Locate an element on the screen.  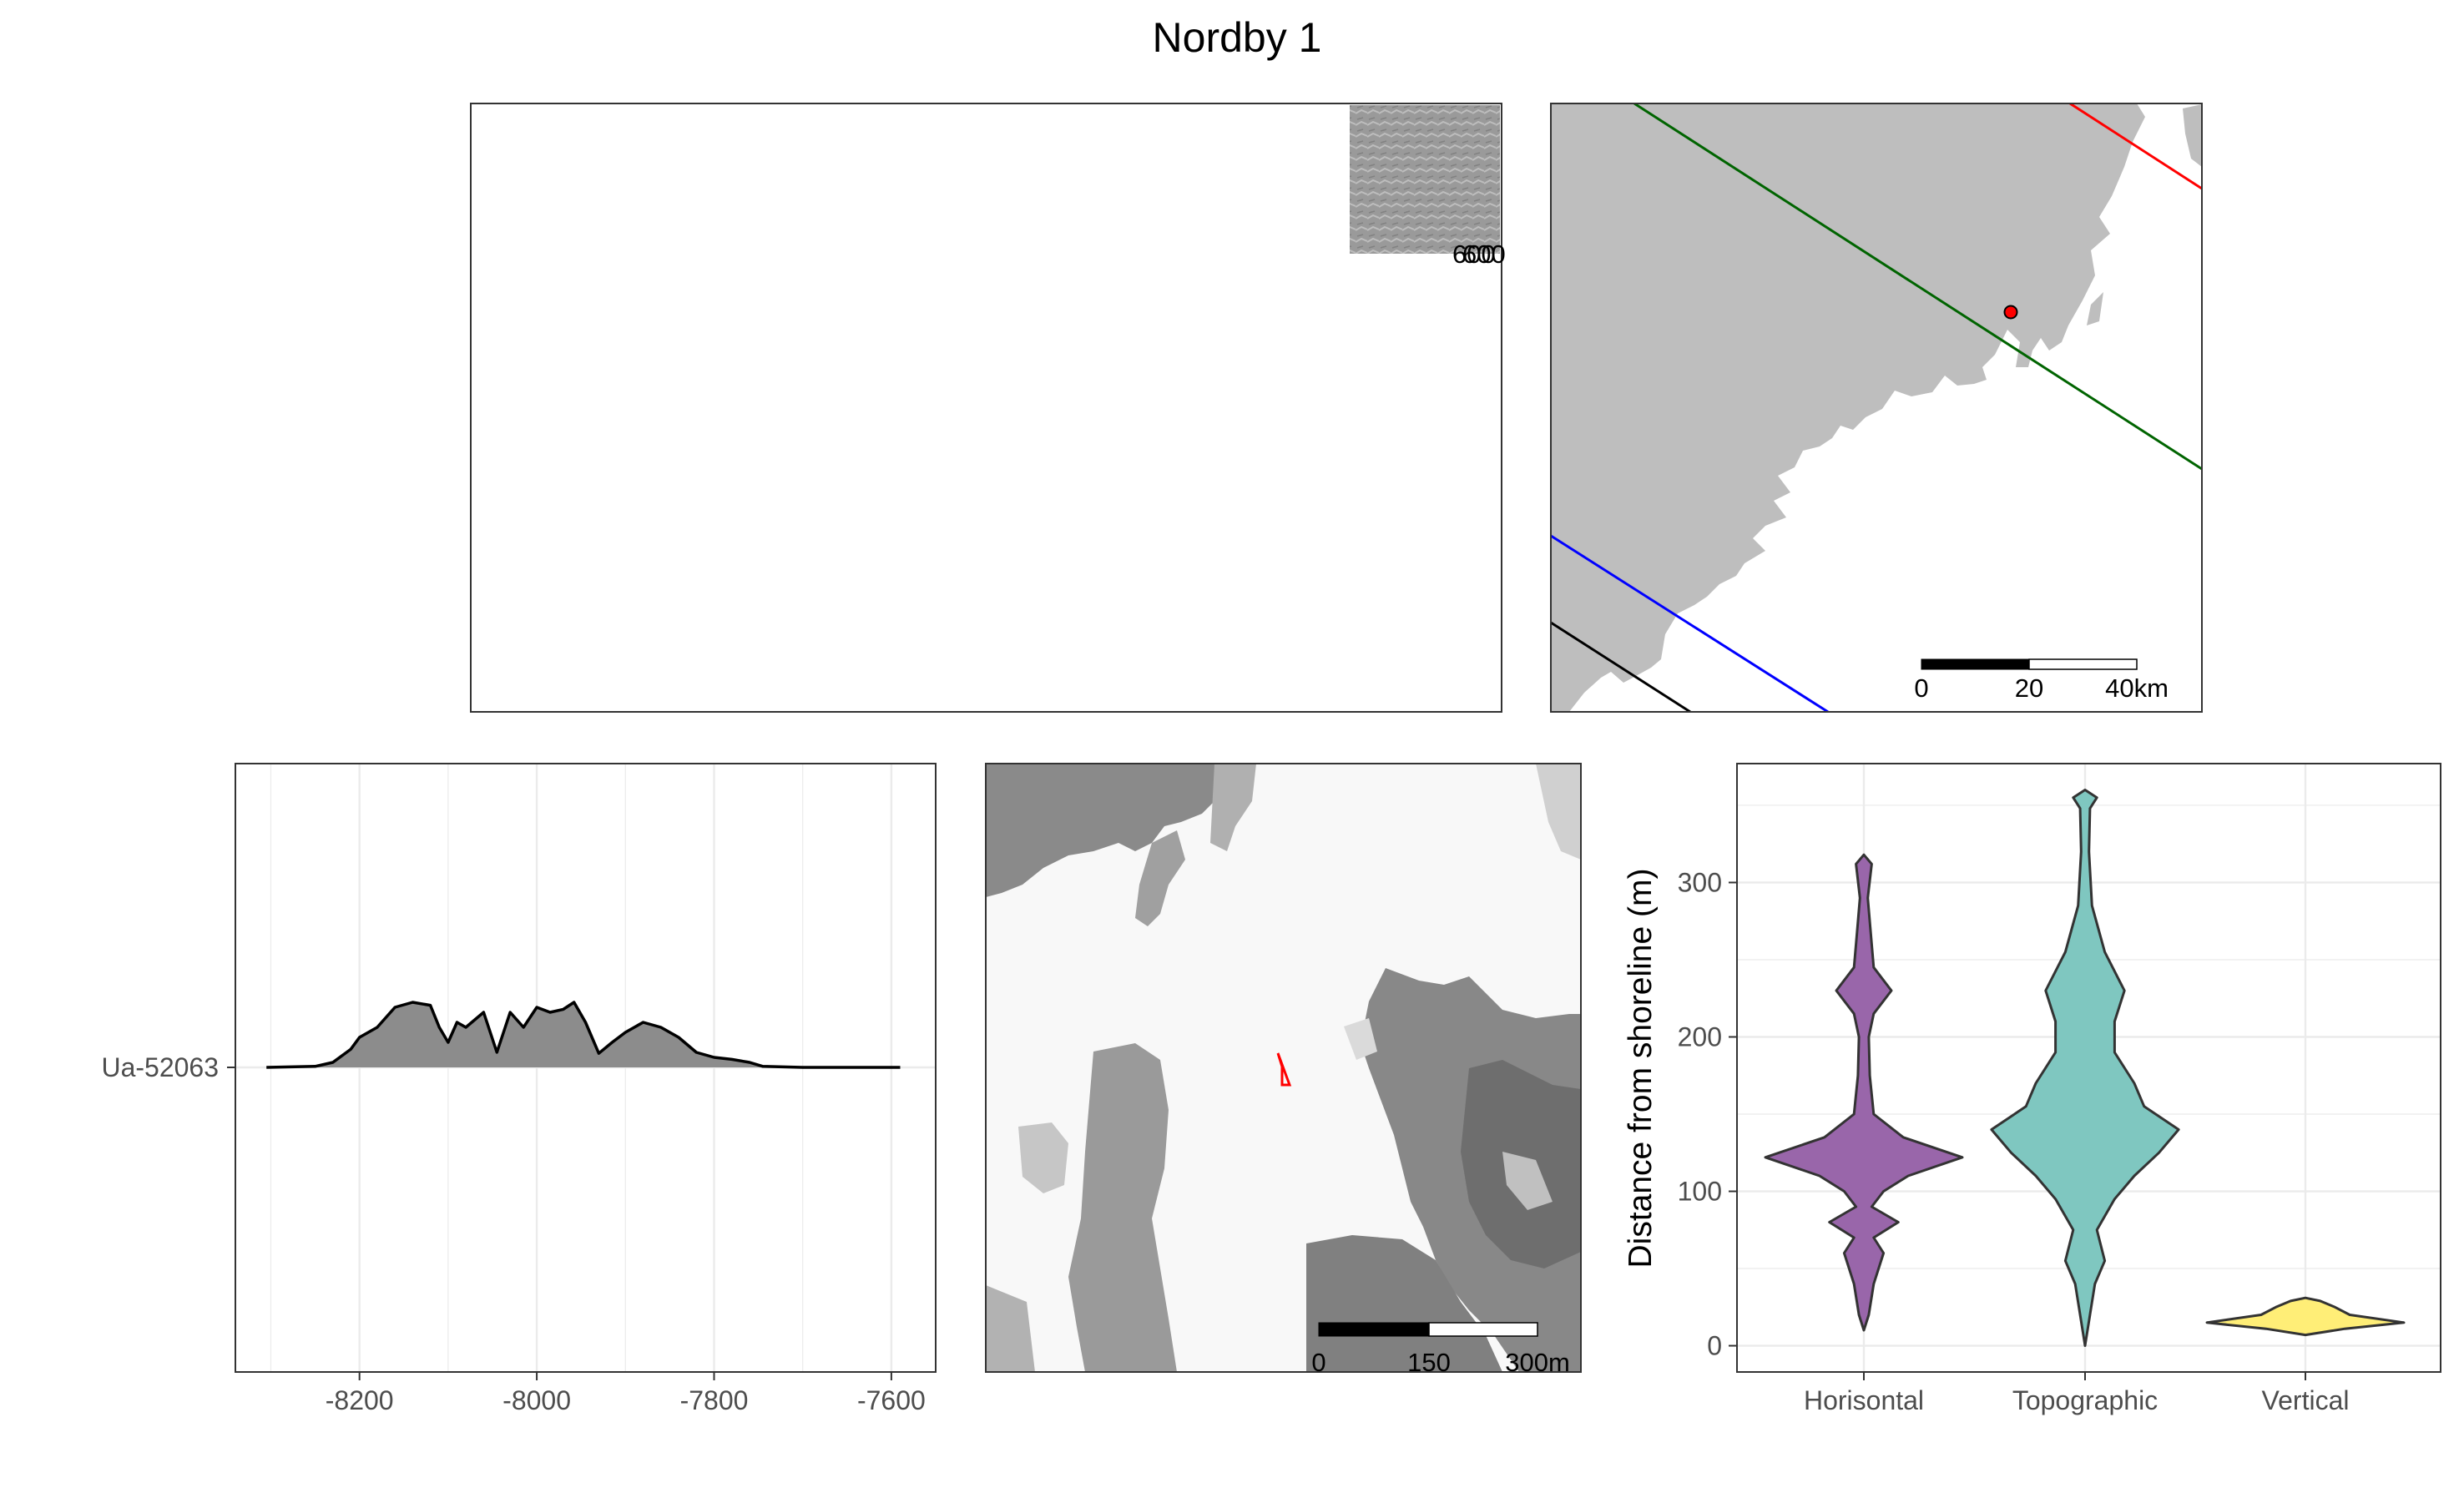
local-map-border is located at coordinates (1283, 1068).